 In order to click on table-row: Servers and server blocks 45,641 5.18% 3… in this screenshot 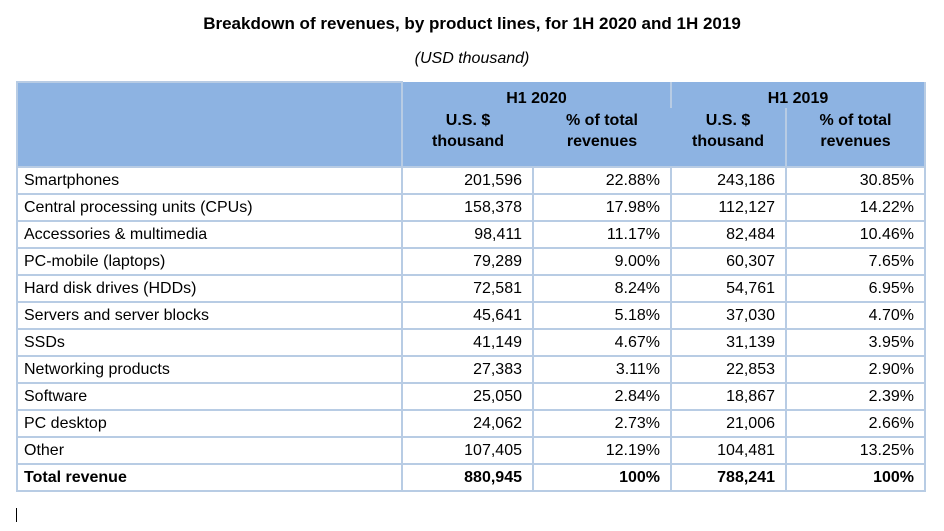, I will do `click(471, 315)`.